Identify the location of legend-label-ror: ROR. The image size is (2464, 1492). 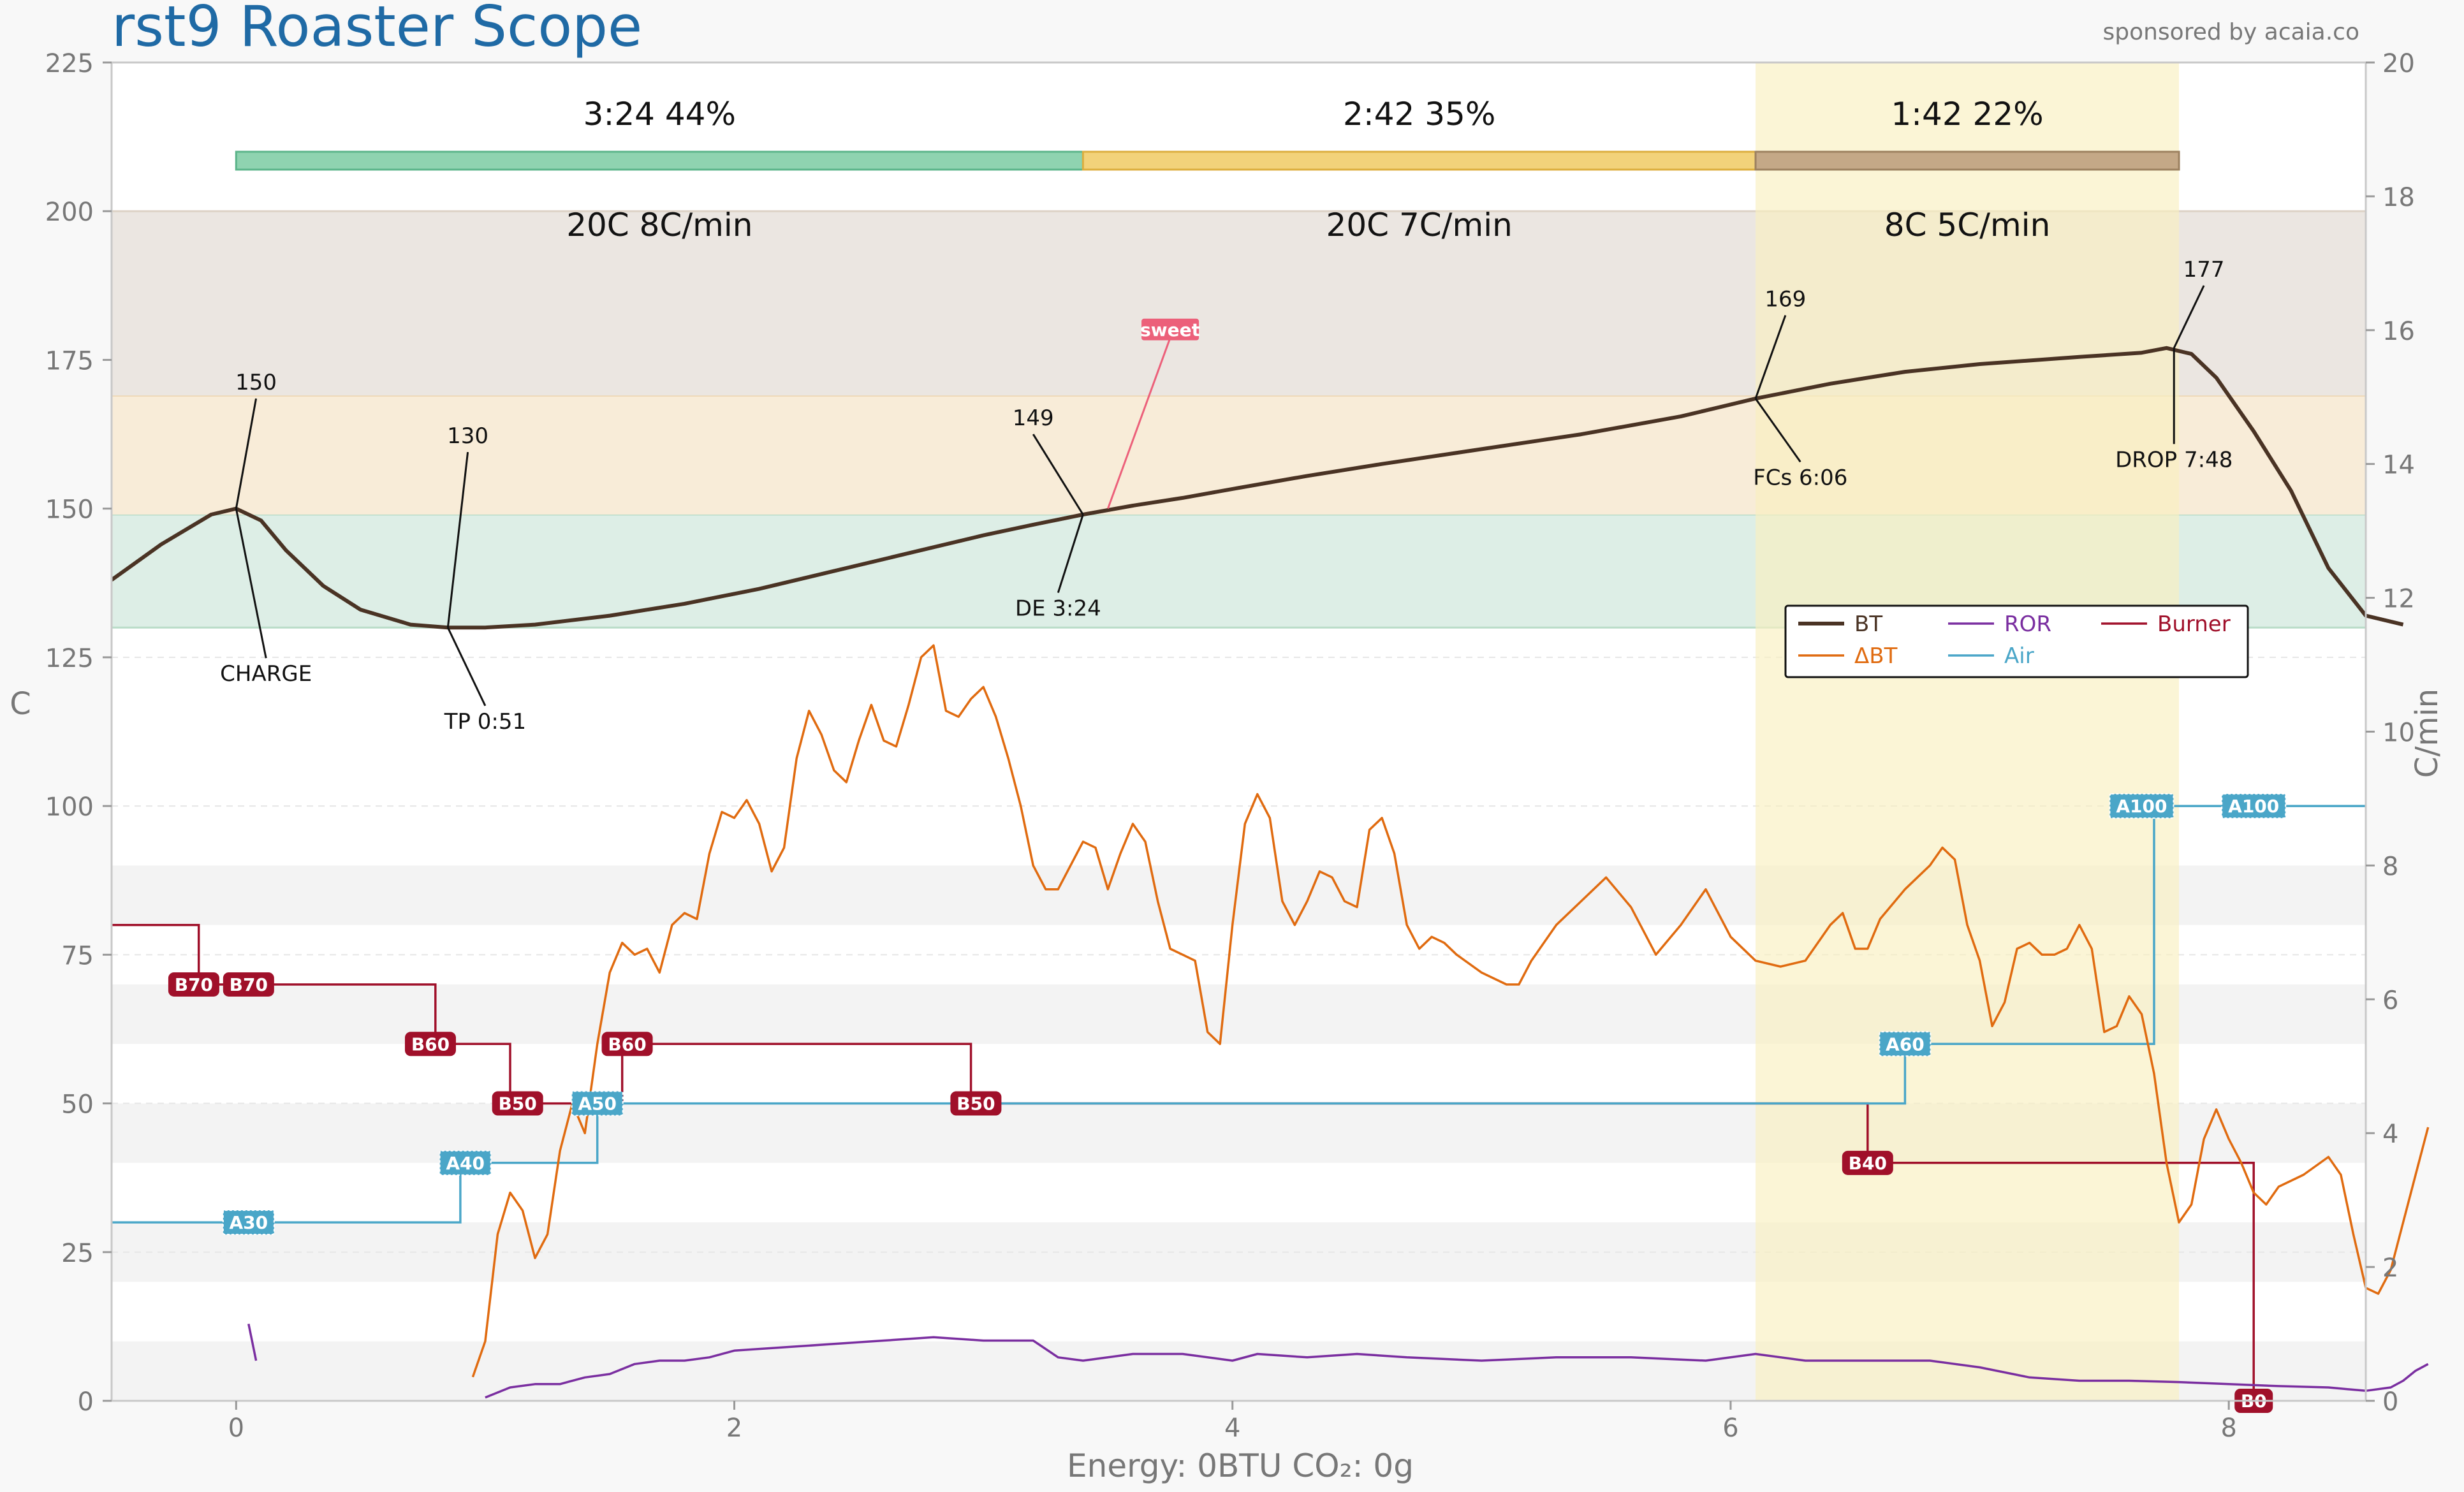
(2027, 624).